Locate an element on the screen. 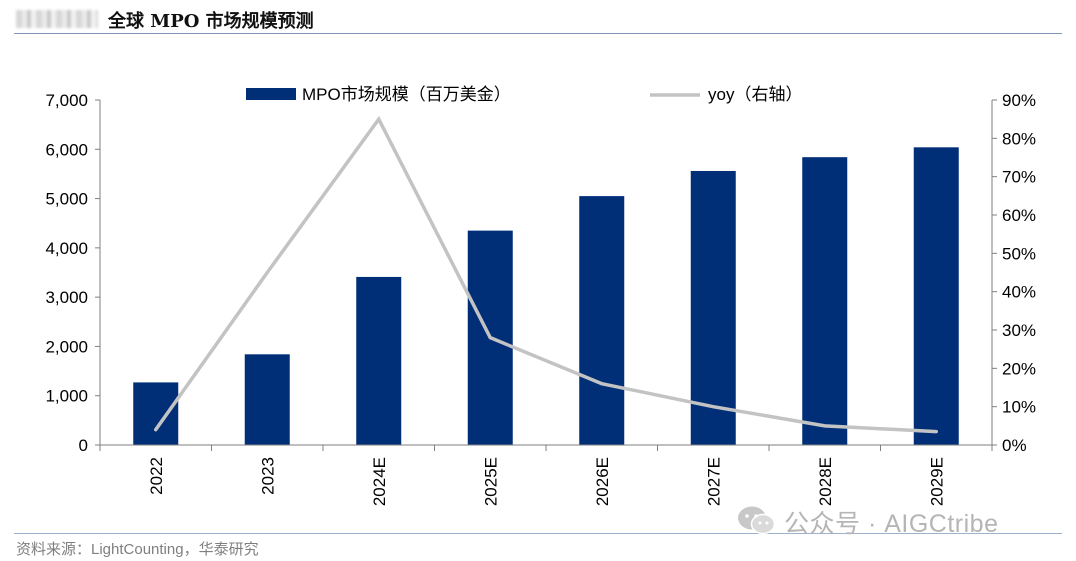 This screenshot has width=1076, height=561. title-divider is located at coordinates (538, 33).